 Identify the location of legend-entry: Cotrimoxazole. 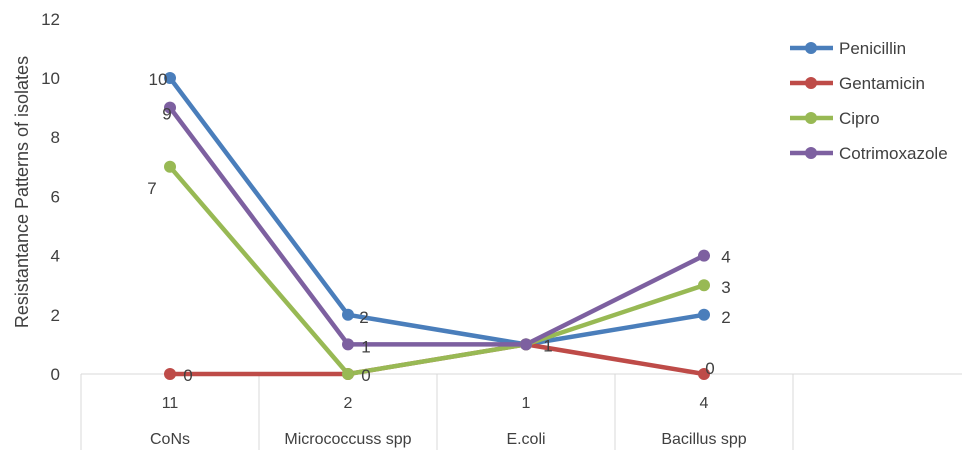
(869, 153).